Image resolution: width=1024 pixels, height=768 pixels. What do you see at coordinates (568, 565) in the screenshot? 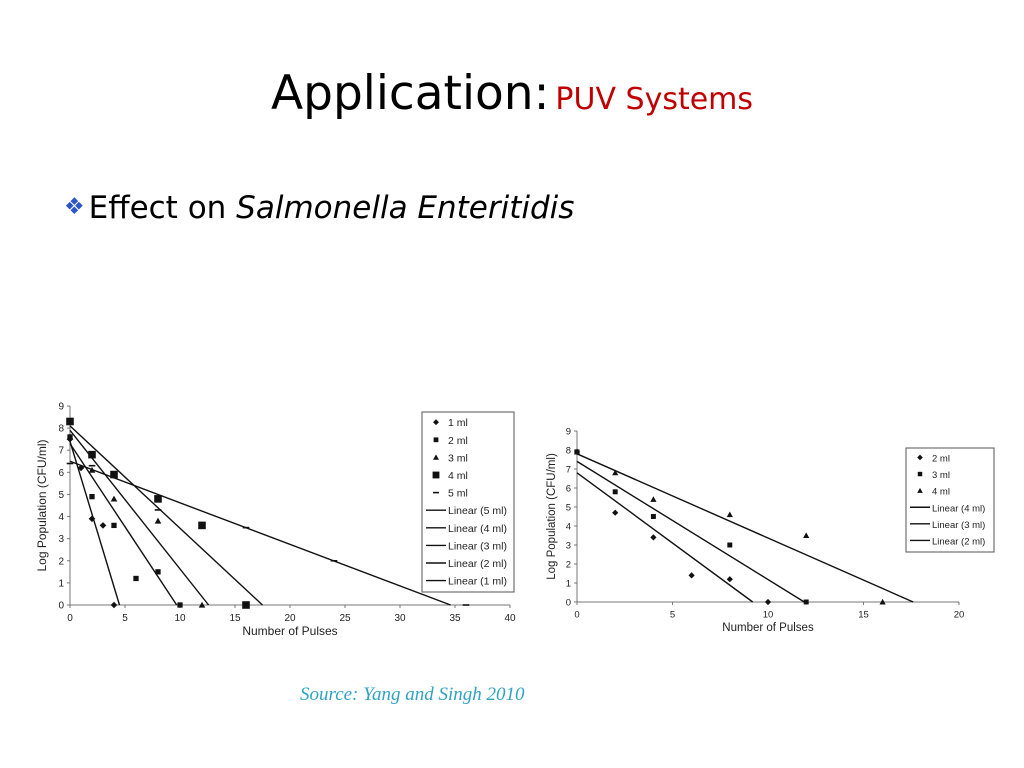
I see `y-tick-label: 2` at bounding box center [568, 565].